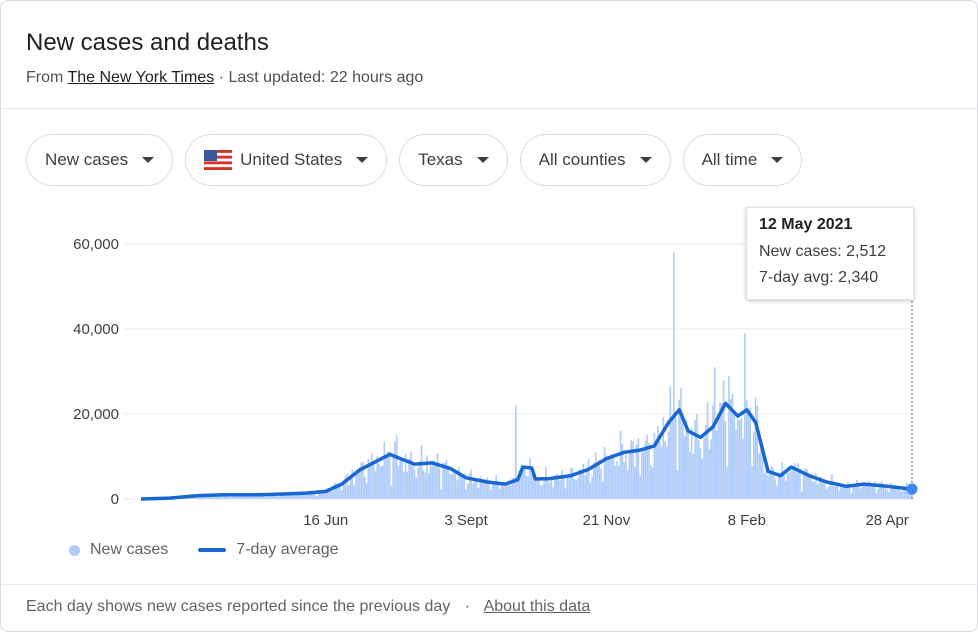  I want to click on county-dropdown: All counties, so click(595, 160).